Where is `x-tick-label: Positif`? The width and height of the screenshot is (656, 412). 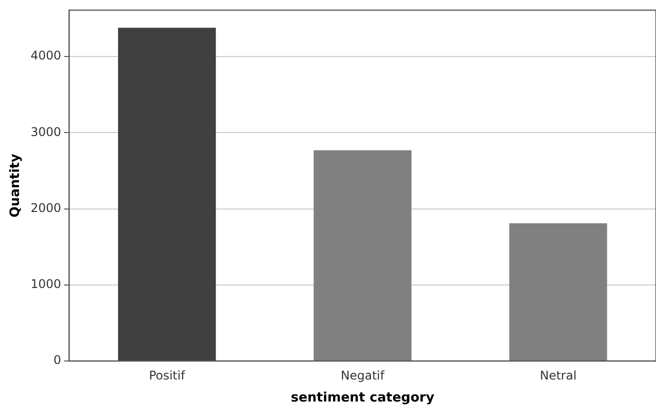
x-tick-label: Positif is located at coordinates (167, 375).